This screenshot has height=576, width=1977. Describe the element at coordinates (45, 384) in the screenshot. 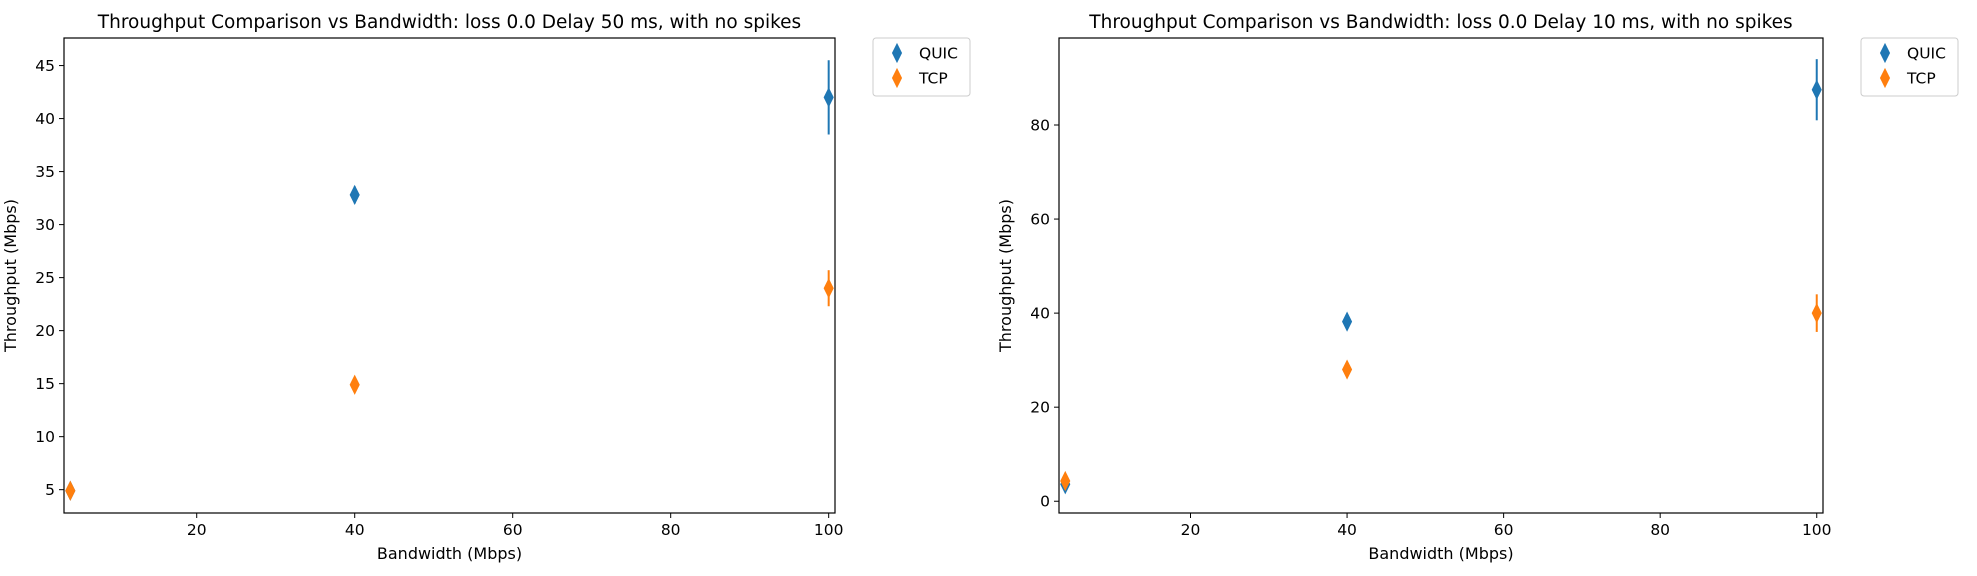

I see `y-tick-label: 15` at that location.